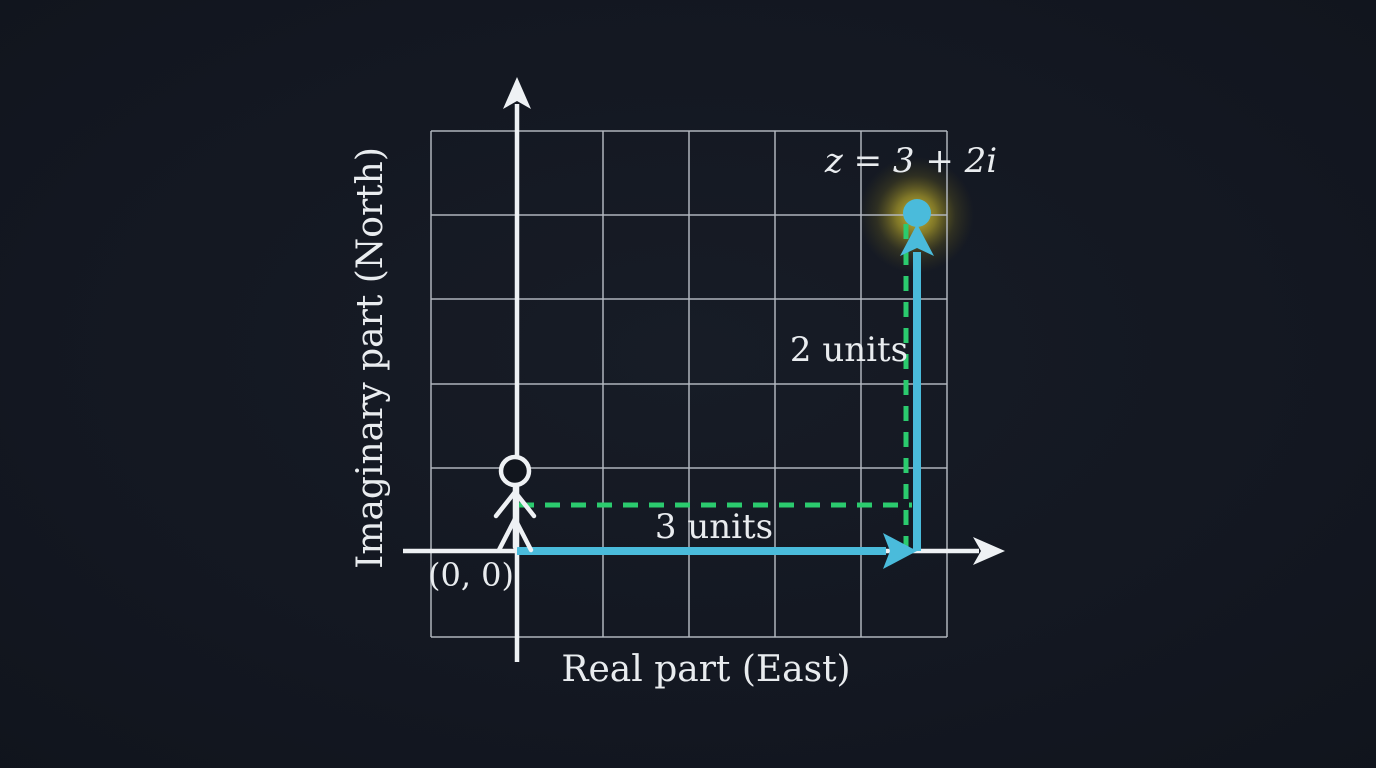 The width and height of the screenshot is (1376, 768). What do you see at coordinates (517, 369) in the screenshot?
I see `y-axis` at bounding box center [517, 369].